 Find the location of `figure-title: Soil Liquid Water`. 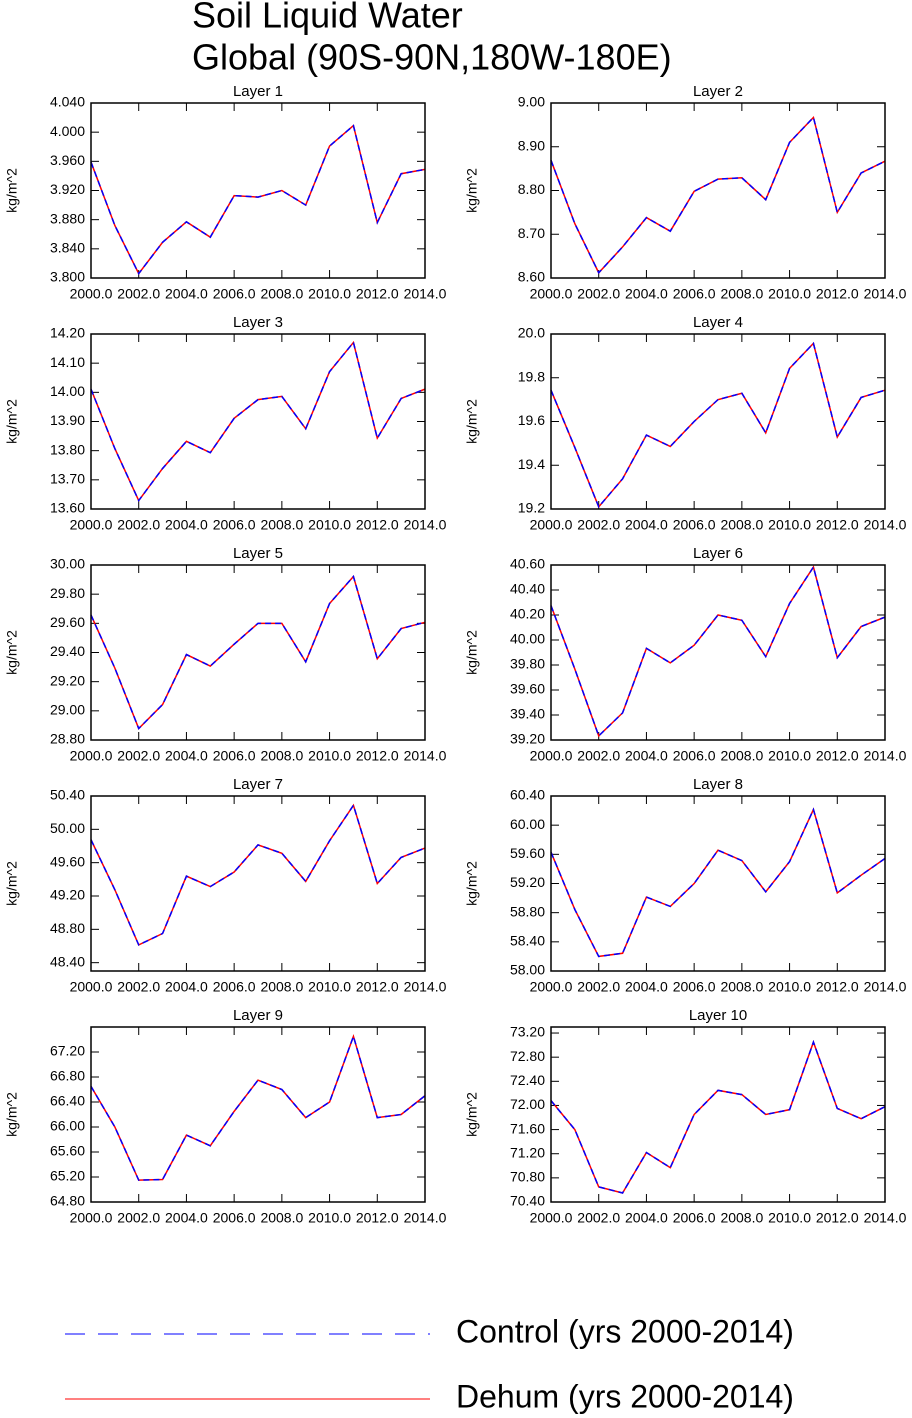

figure-title: Soil Liquid Water is located at coordinates (327, 18).